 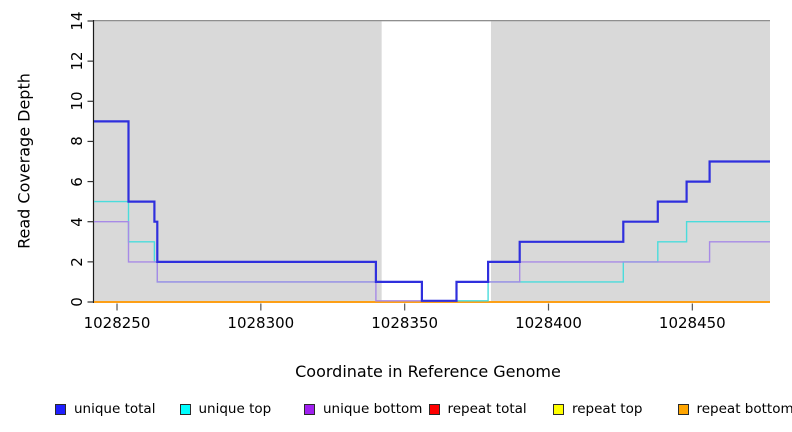 I want to click on y-tick-label: 8, so click(x=77, y=141).